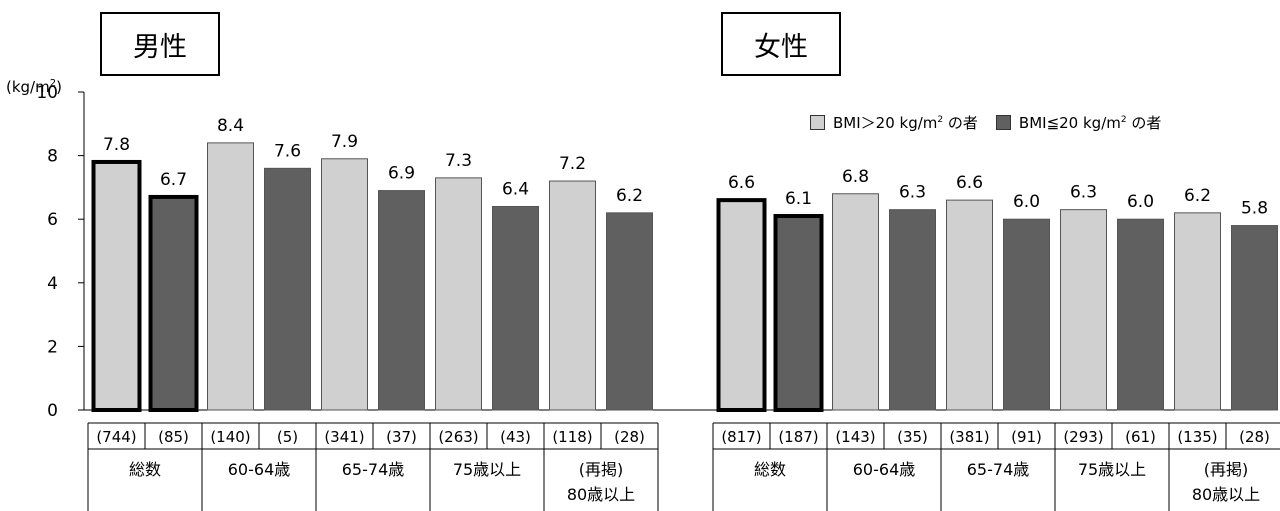 The height and width of the screenshot is (511, 1280). What do you see at coordinates (1003, 122) in the screenshot?
I see `legend-swatch-dark` at bounding box center [1003, 122].